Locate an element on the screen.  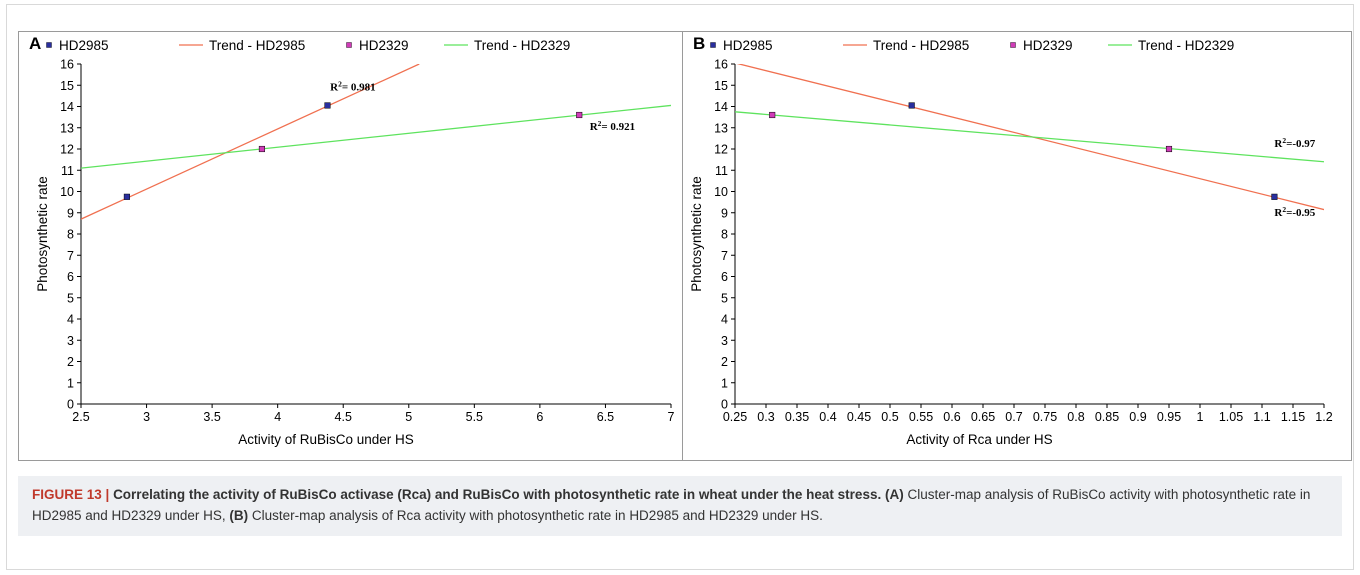
chart-b-y-tick-label-4: 4 is located at coordinates (724, 320).